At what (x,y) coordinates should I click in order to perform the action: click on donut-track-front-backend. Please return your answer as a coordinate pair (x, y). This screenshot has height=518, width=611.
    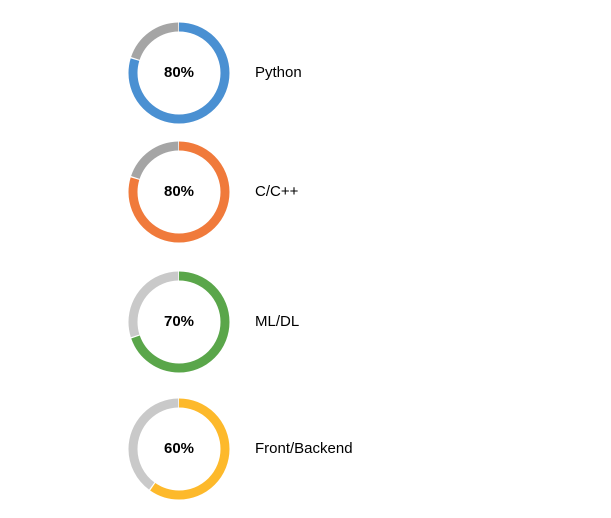
    Looking at the image, I should click on (179, 449).